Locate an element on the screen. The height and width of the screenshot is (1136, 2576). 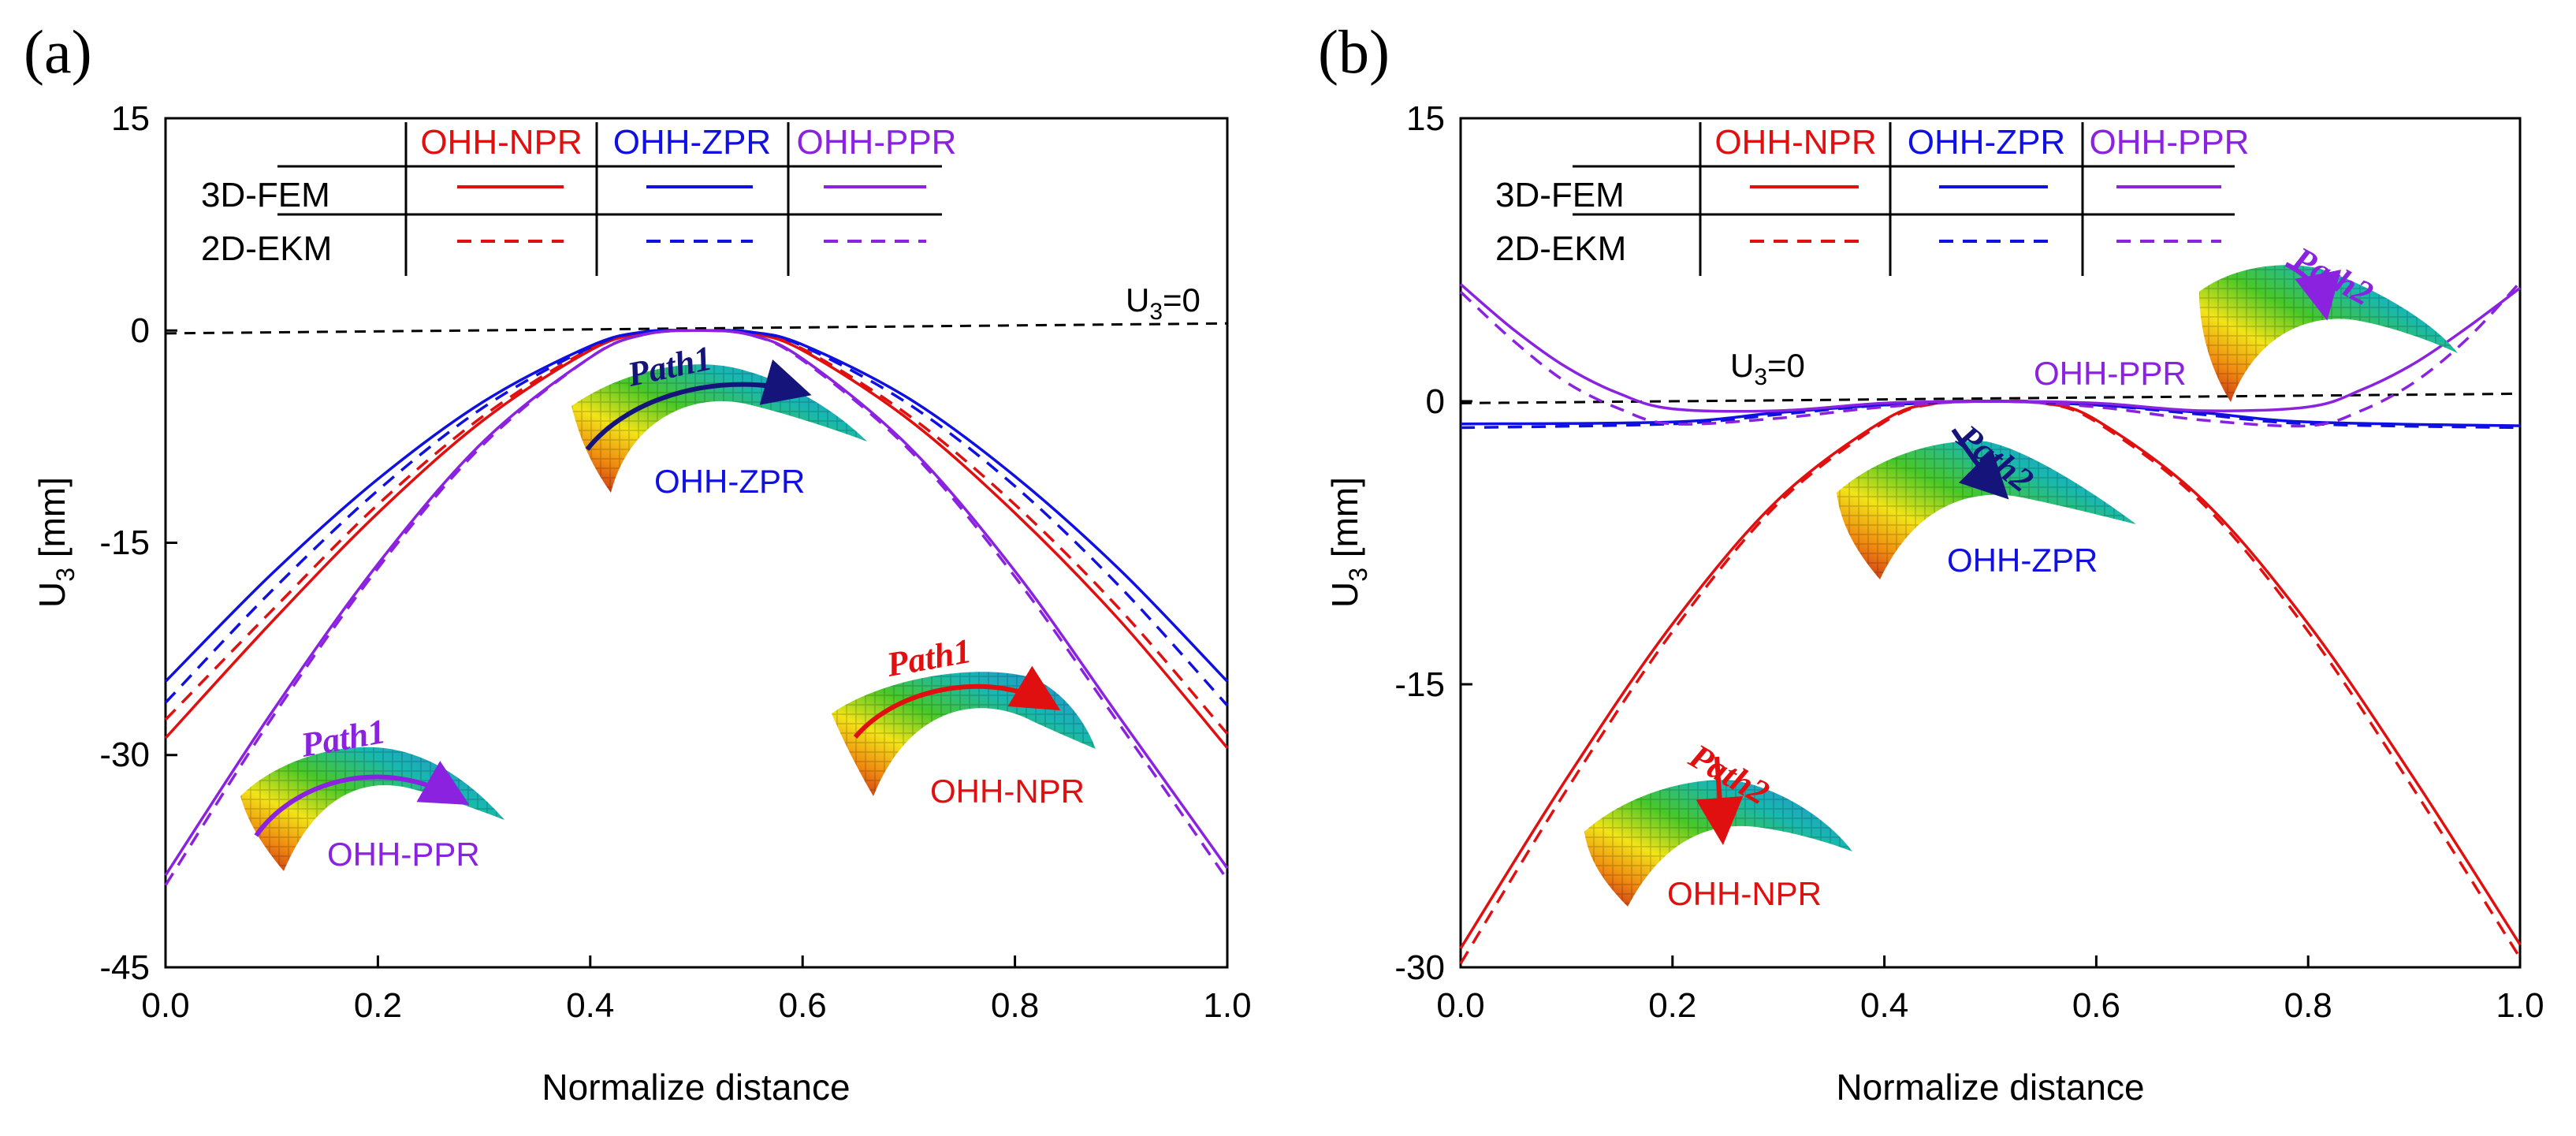
inset-mesh-npr-a: Path1 is located at coordinates (964, 713).